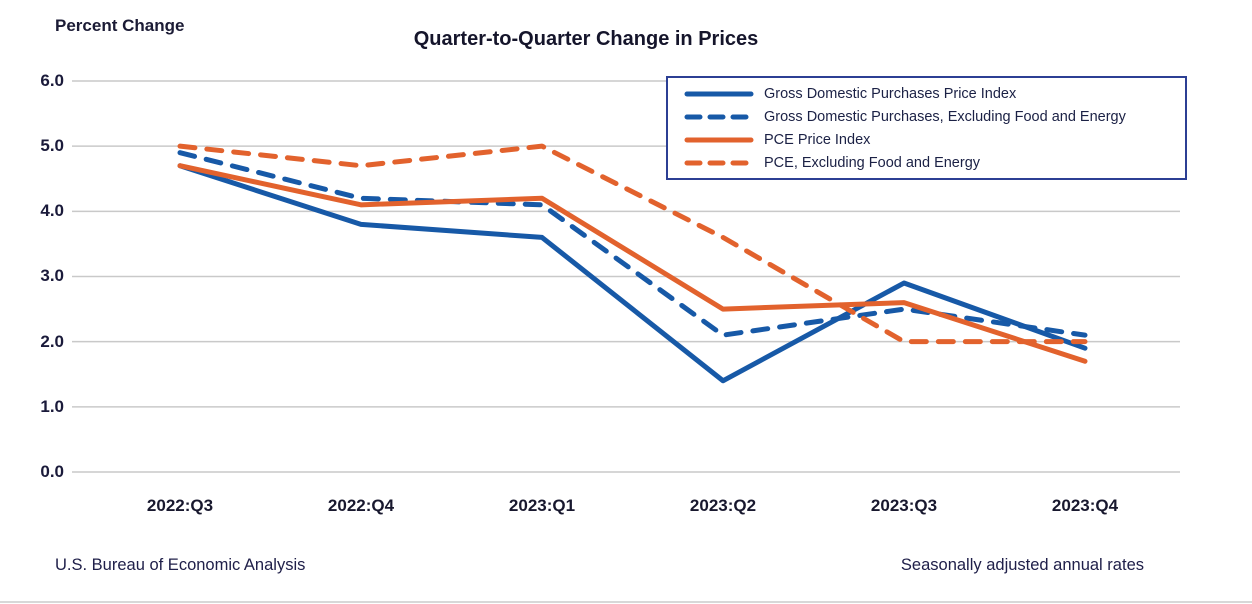 This screenshot has width=1252, height=604. I want to click on y-tick-label: 3.0, so click(52, 276).